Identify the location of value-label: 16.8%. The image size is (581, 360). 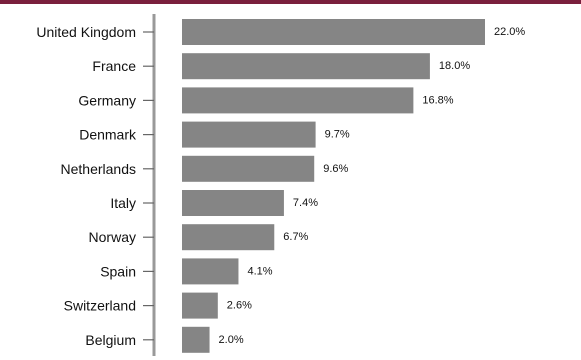
(437, 100).